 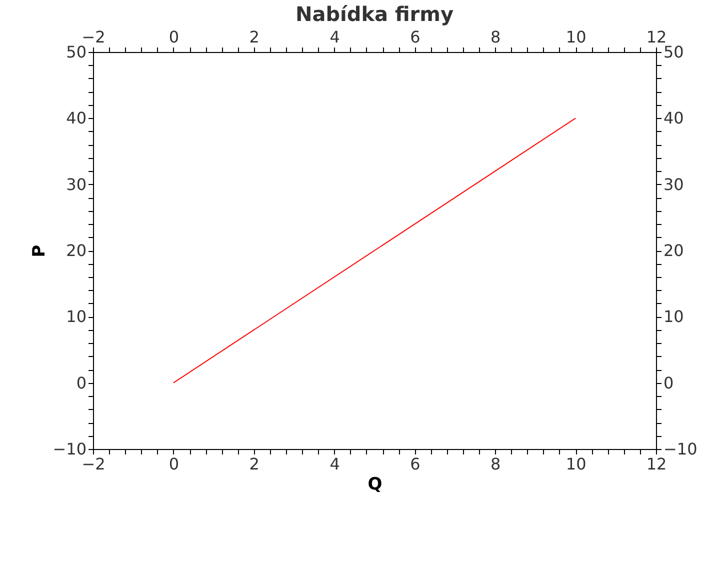 What do you see at coordinates (81, 382) in the screenshot?
I see `y-tick-label: 0` at bounding box center [81, 382].